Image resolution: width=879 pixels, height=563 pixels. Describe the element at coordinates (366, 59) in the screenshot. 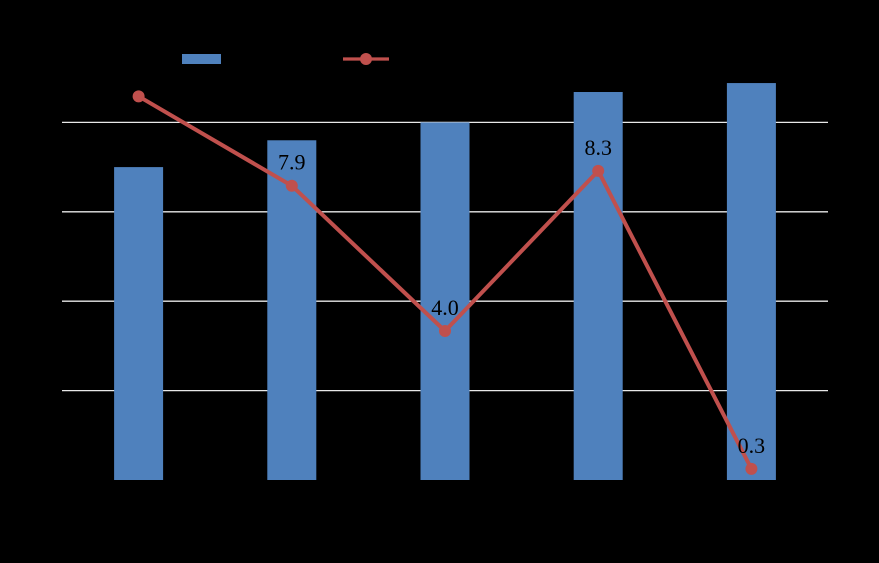

I see `legend-line-marker-icon` at that location.